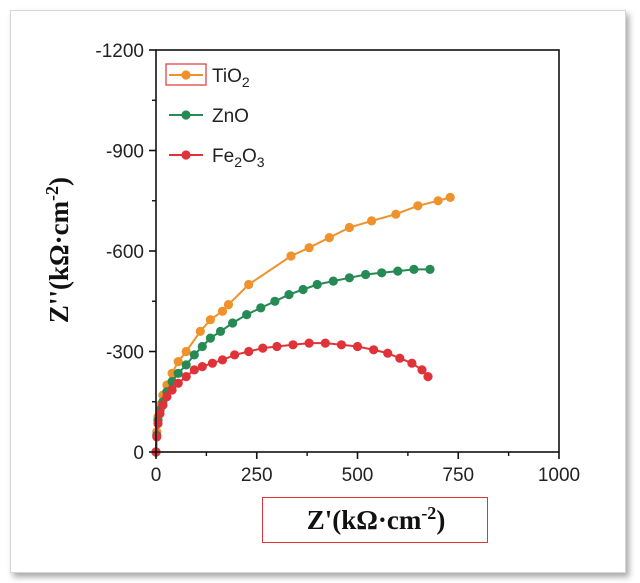 The height and width of the screenshot is (583, 640). What do you see at coordinates (230, 116) in the screenshot?
I see `legend-label-ZnO: ZnO` at bounding box center [230, 116].